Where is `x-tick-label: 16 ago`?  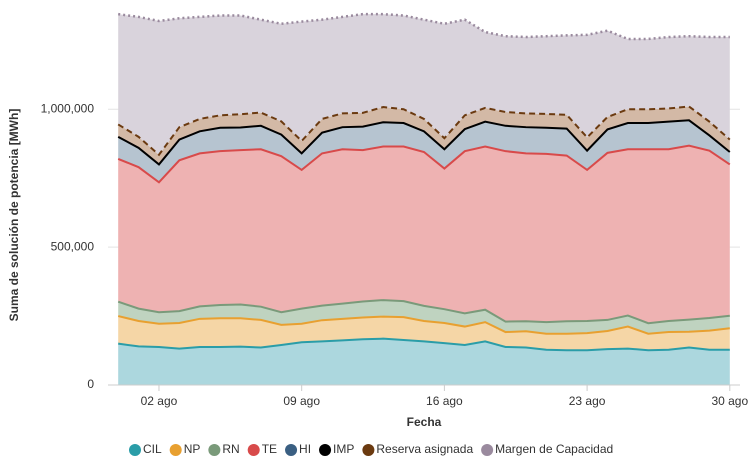
x-tick-label: 16 ago is located at coordinates (444, 401).